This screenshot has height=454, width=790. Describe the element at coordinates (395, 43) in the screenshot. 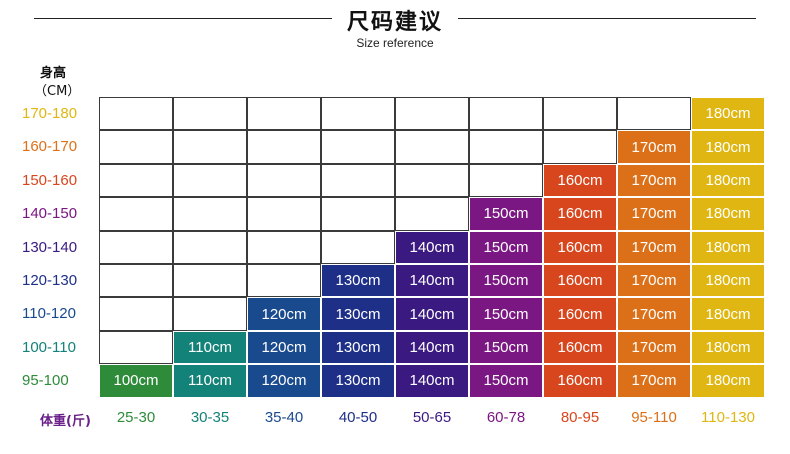

I see `page-subtitle: Size reference` at that location.